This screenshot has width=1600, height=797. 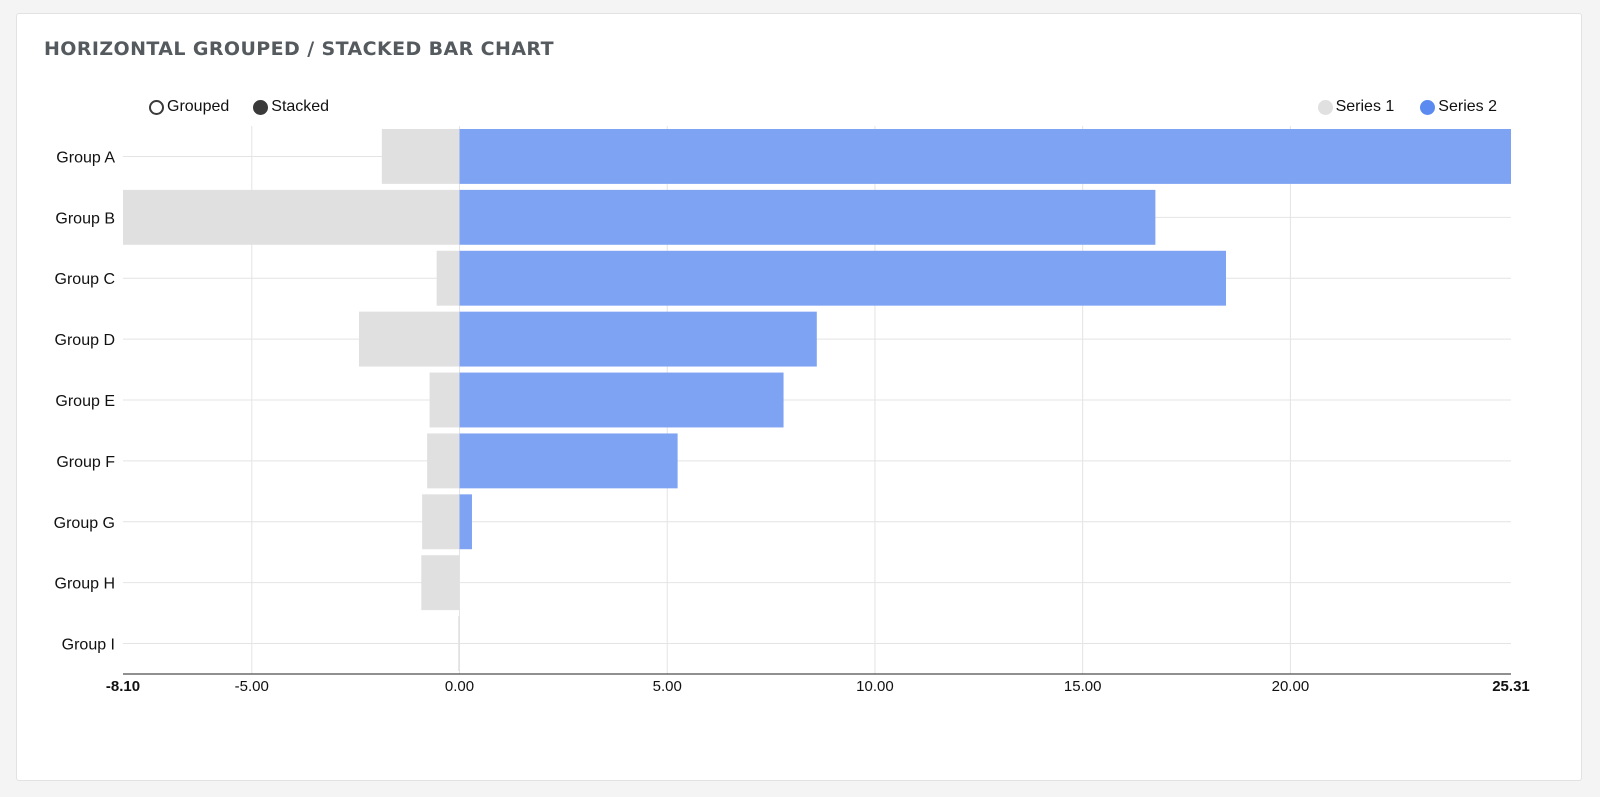 I want to click on category-label: Group B, so click(x=85, y=218).